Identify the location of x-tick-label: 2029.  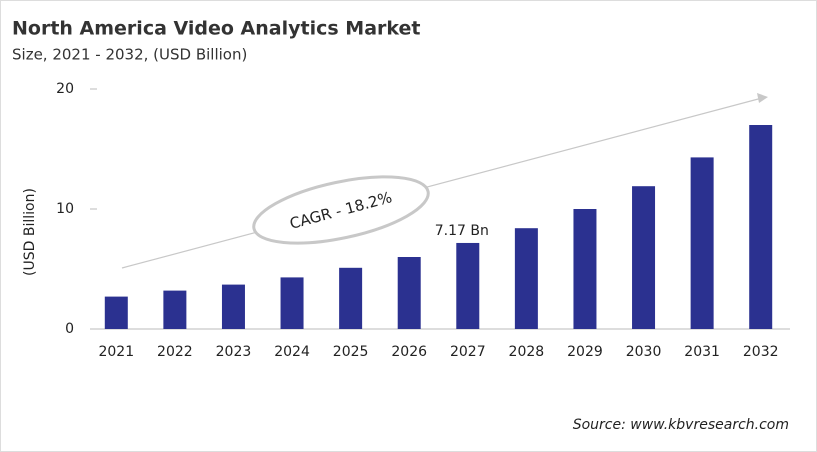
(585, 352).